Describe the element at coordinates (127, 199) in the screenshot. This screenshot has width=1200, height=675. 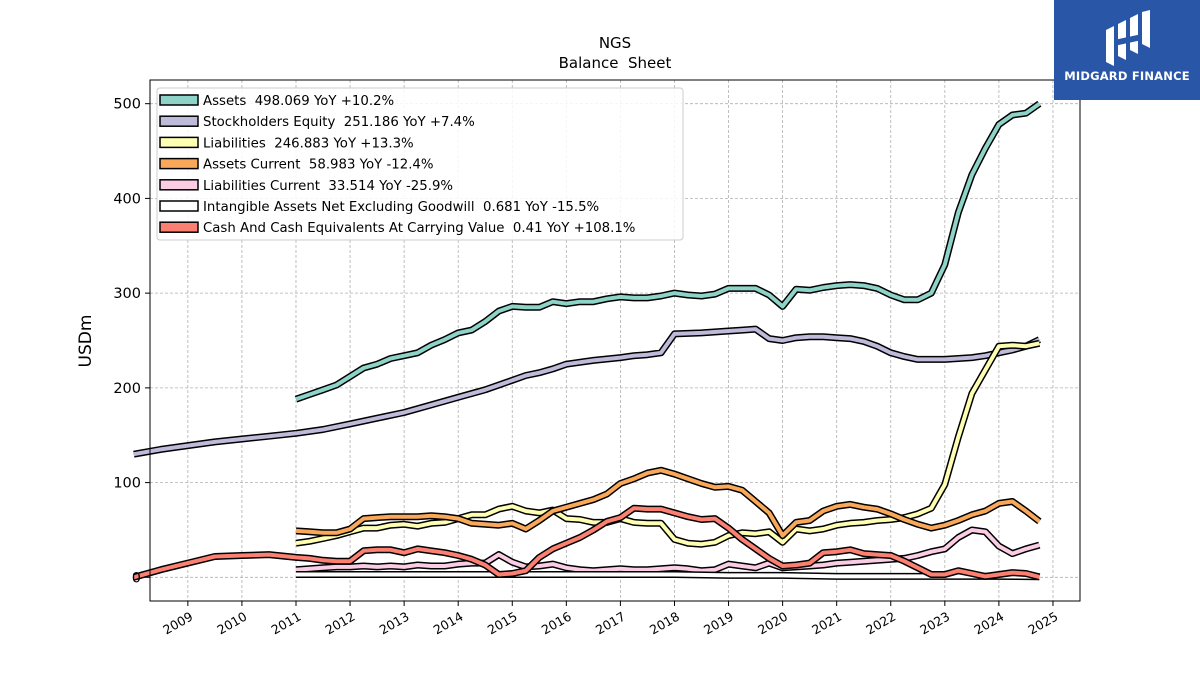
I see `y-tick-label: 400` at that location.